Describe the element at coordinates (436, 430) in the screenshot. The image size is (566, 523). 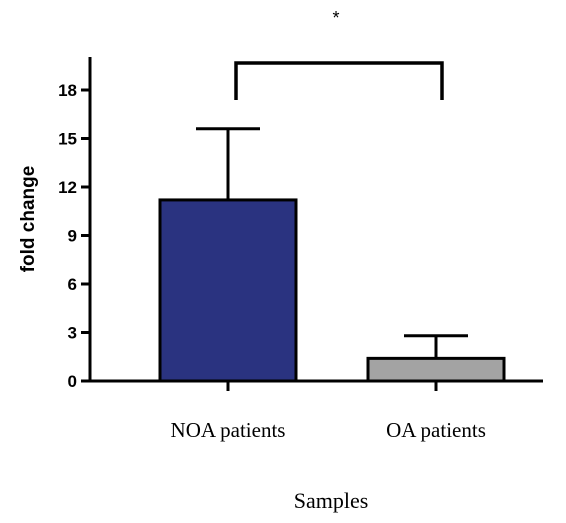
I see `x-tick-label: OA patients` at that location.